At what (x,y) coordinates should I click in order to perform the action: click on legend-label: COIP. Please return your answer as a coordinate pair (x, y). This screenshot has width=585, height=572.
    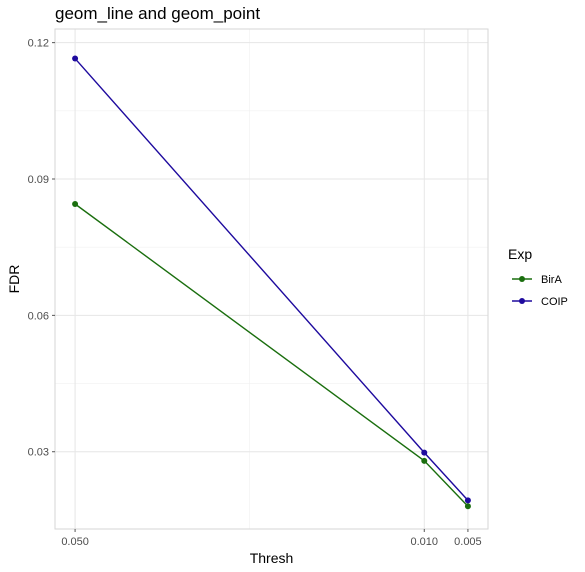
    Looking at the image, I should click on (554, 302).